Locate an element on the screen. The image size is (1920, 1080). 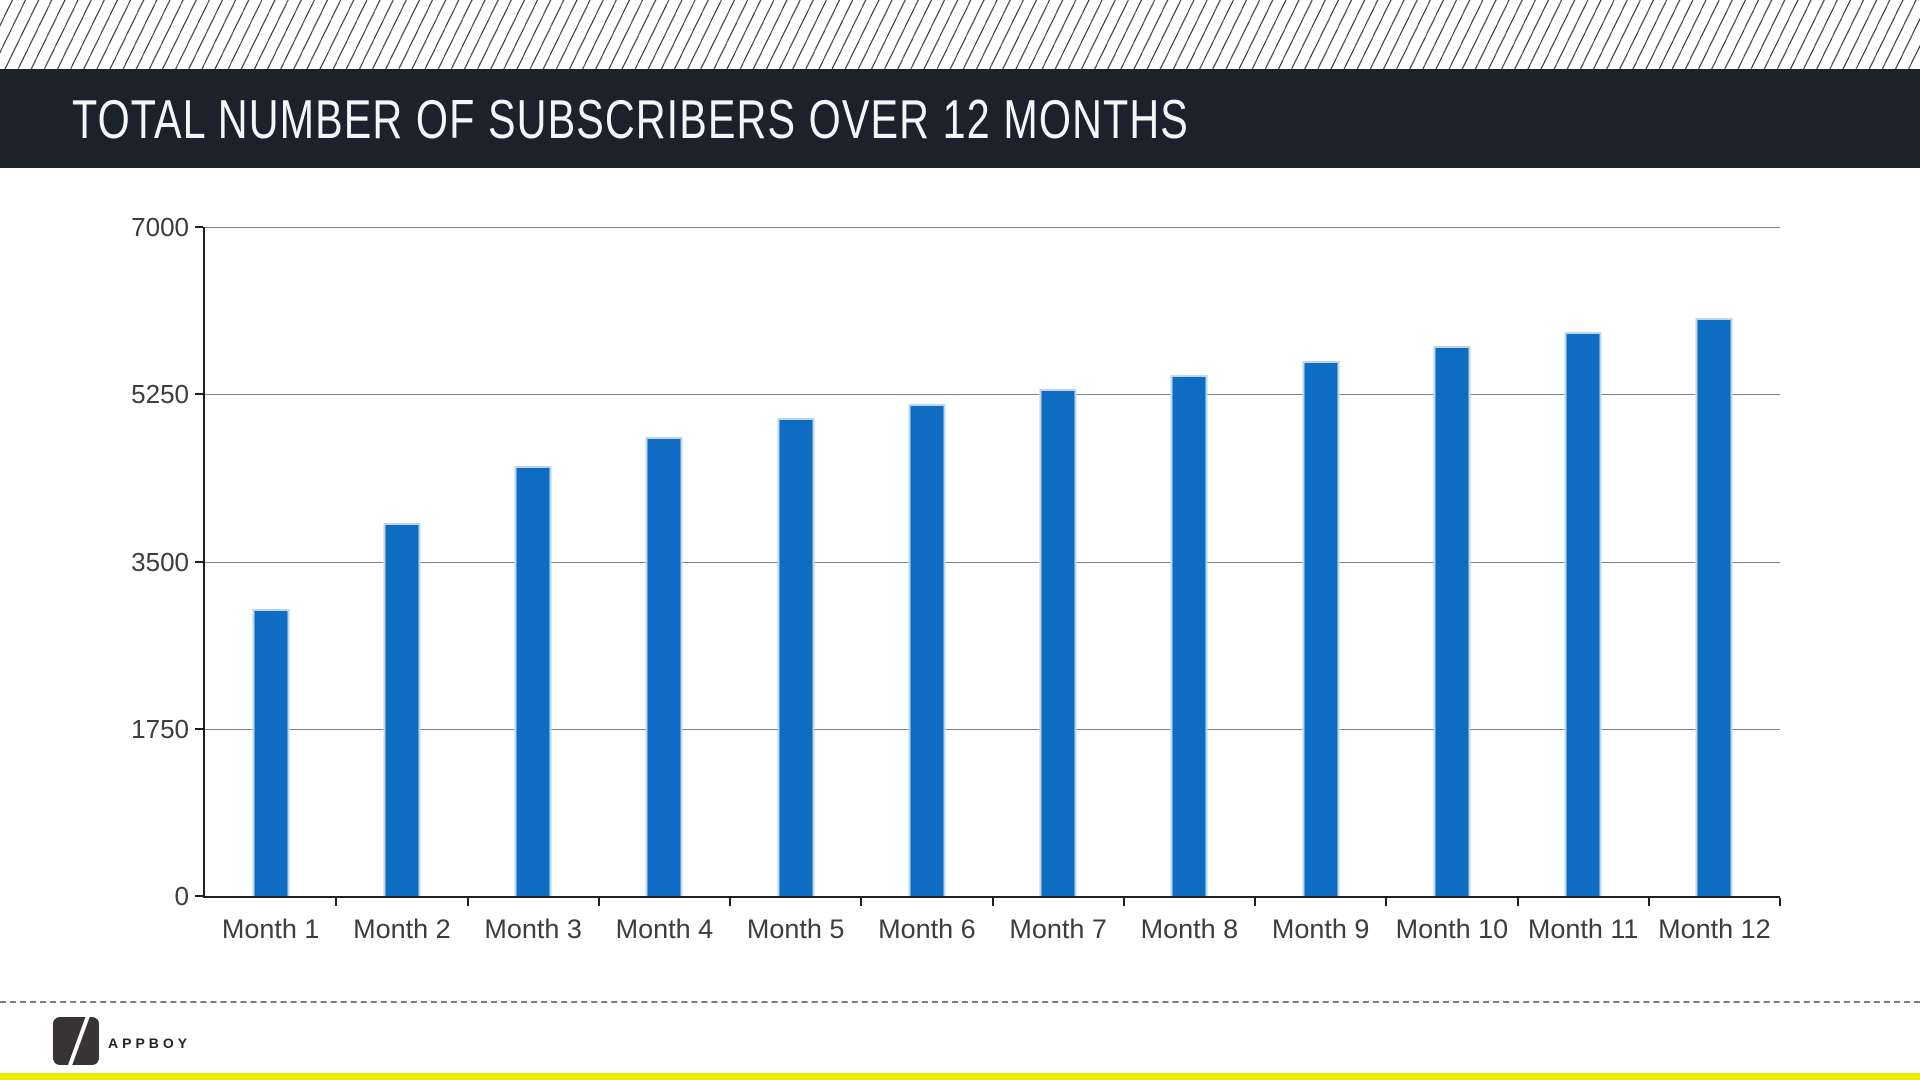
category-slot: Month 7 is located at coordinates (1059, 585).